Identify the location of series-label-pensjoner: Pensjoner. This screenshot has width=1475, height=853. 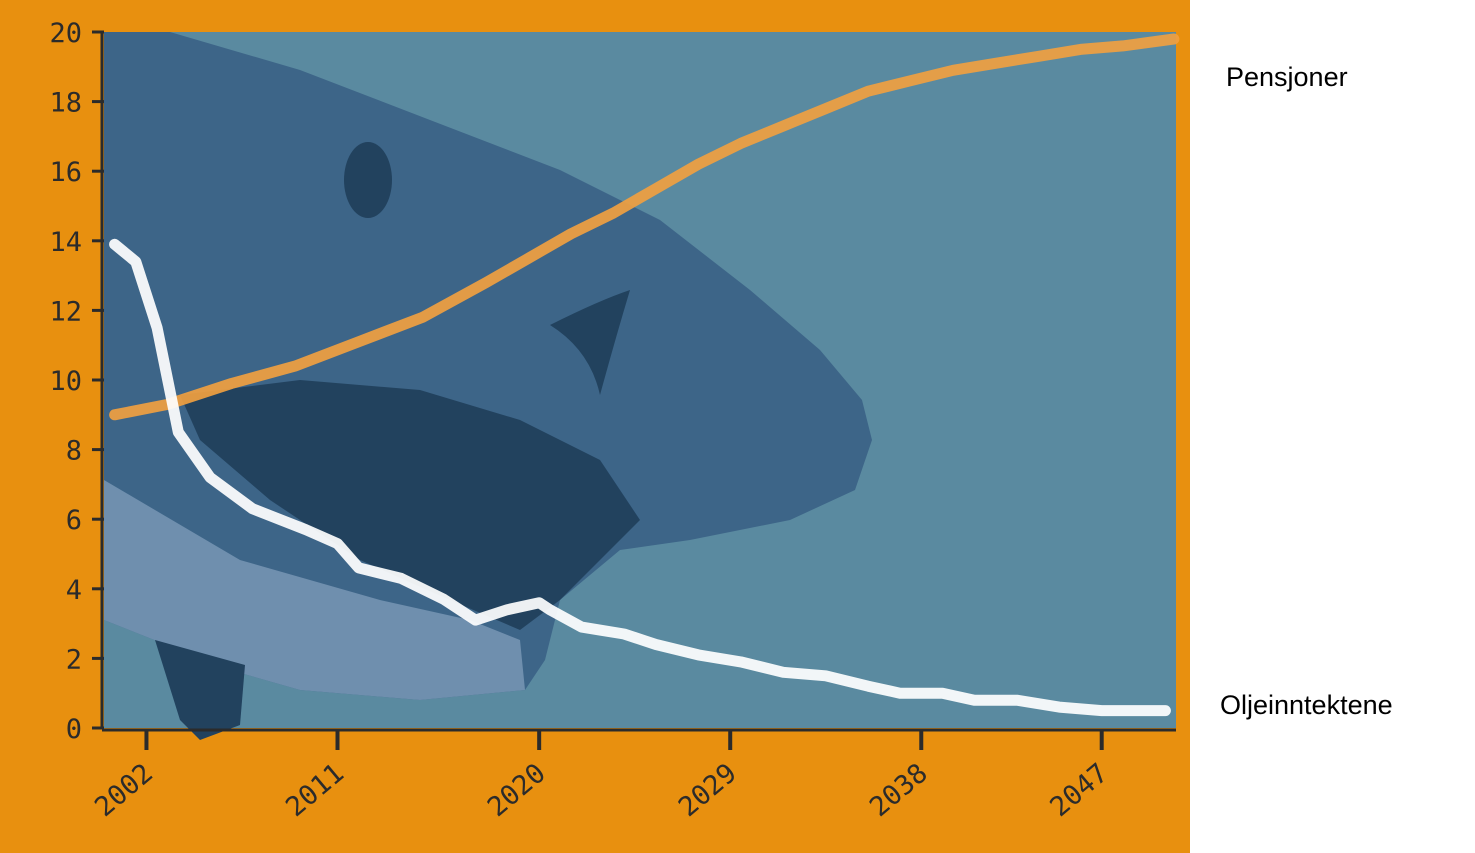
(1287, 77).